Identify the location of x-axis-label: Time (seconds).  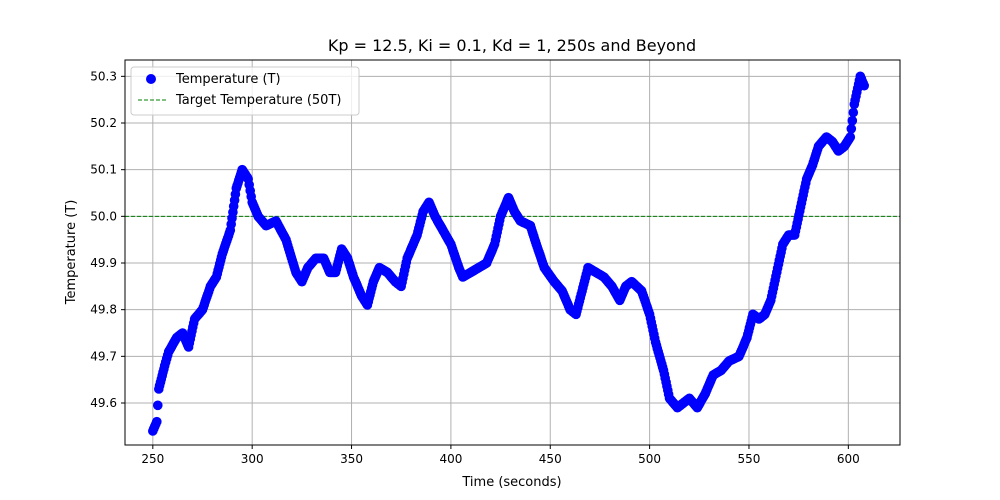
(511, 482).